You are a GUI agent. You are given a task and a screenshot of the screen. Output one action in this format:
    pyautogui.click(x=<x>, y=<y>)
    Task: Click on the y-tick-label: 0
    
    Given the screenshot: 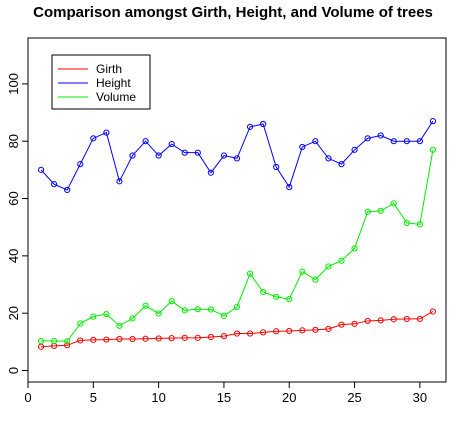 What is the action you would take?
    pyautogui.click(x=13, y=370)
    